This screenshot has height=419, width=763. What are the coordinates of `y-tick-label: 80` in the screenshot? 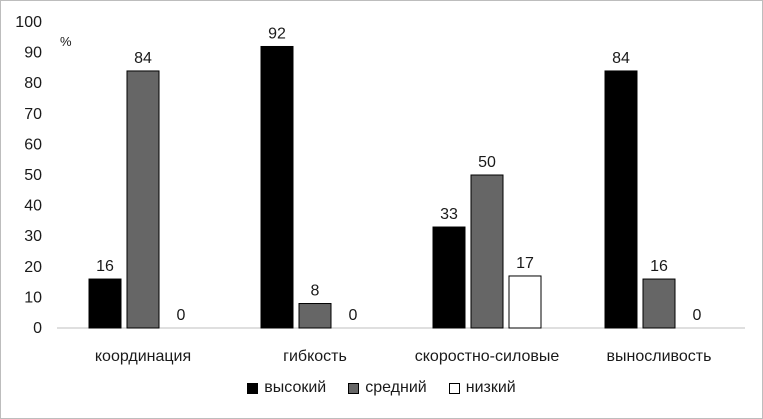 It's located at (33, 83).